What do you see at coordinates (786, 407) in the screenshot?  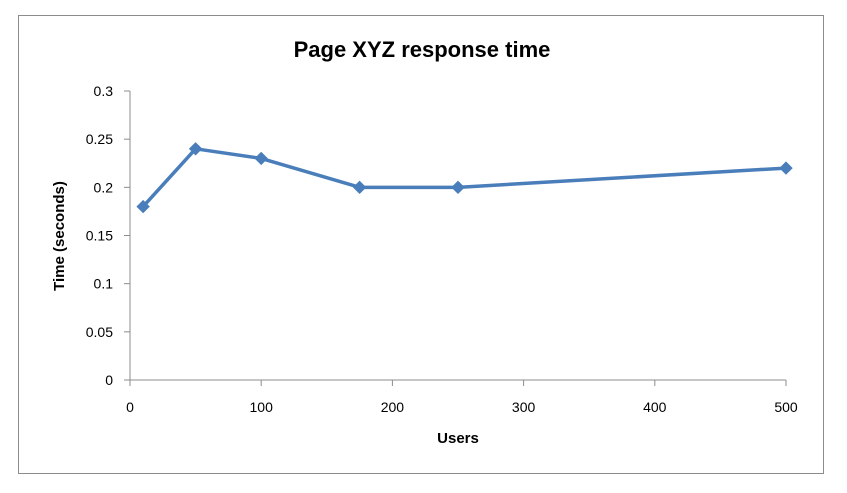 I see `x-tick-label: 500` at bounding box center [786, 407].